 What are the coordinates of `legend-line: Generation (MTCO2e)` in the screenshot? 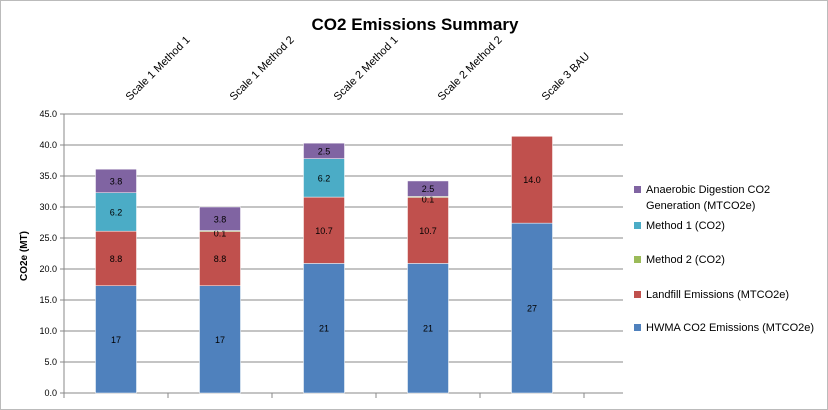 It's located at (700, 206).